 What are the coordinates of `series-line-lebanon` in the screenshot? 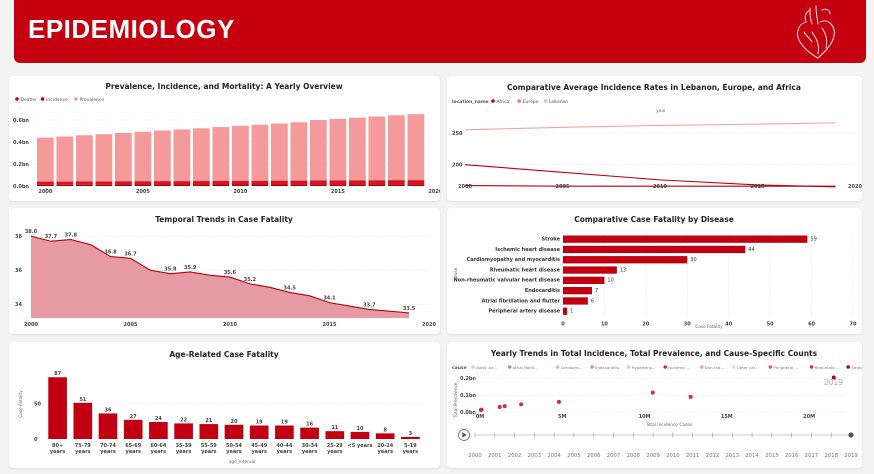 It's located at (650, 186).